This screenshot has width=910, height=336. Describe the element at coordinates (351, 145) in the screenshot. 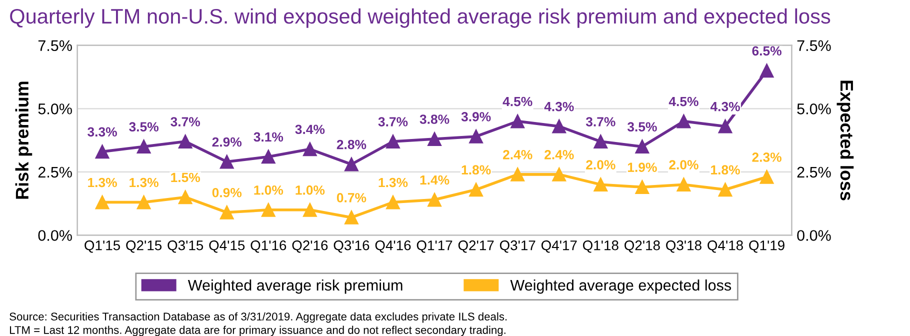

I see `data-label: 2.8%` at that location.